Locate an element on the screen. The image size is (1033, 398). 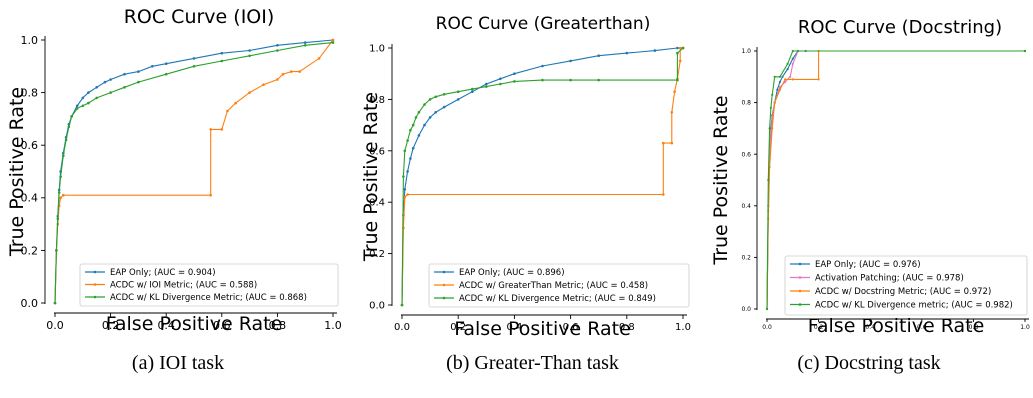
x-tick-label: 1.0 is located at coordinates (333, 325).